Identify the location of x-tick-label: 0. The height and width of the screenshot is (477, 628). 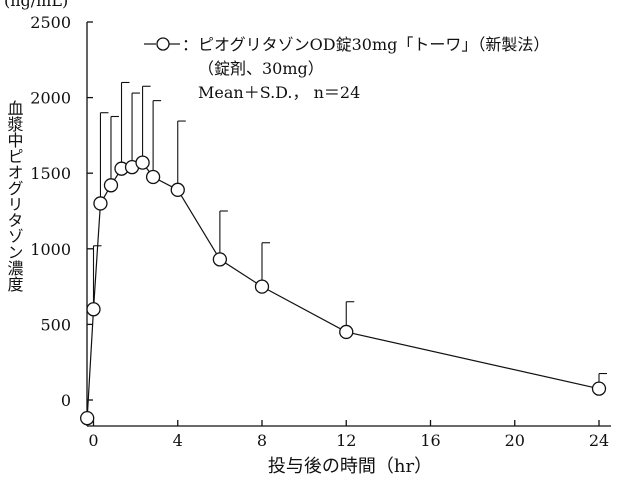
(93, 440).